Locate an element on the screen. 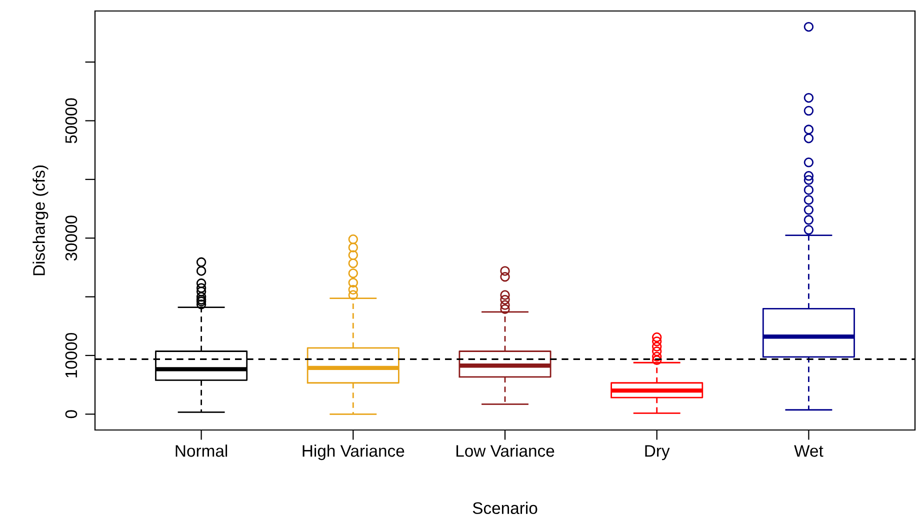  x-tick-label: Low Variance is located at coordinates (505, 450).